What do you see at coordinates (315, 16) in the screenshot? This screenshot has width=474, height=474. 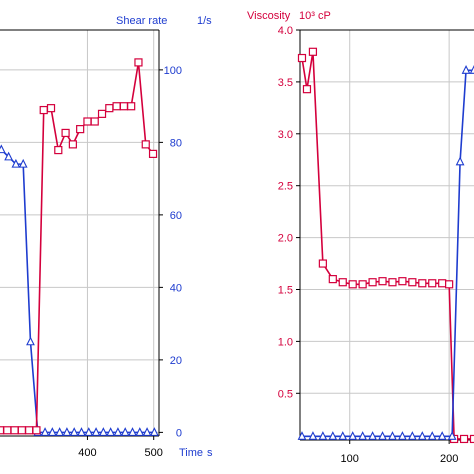 I see `right-y-axis-unit: 10³ cP` at bounding box center [315, 16].